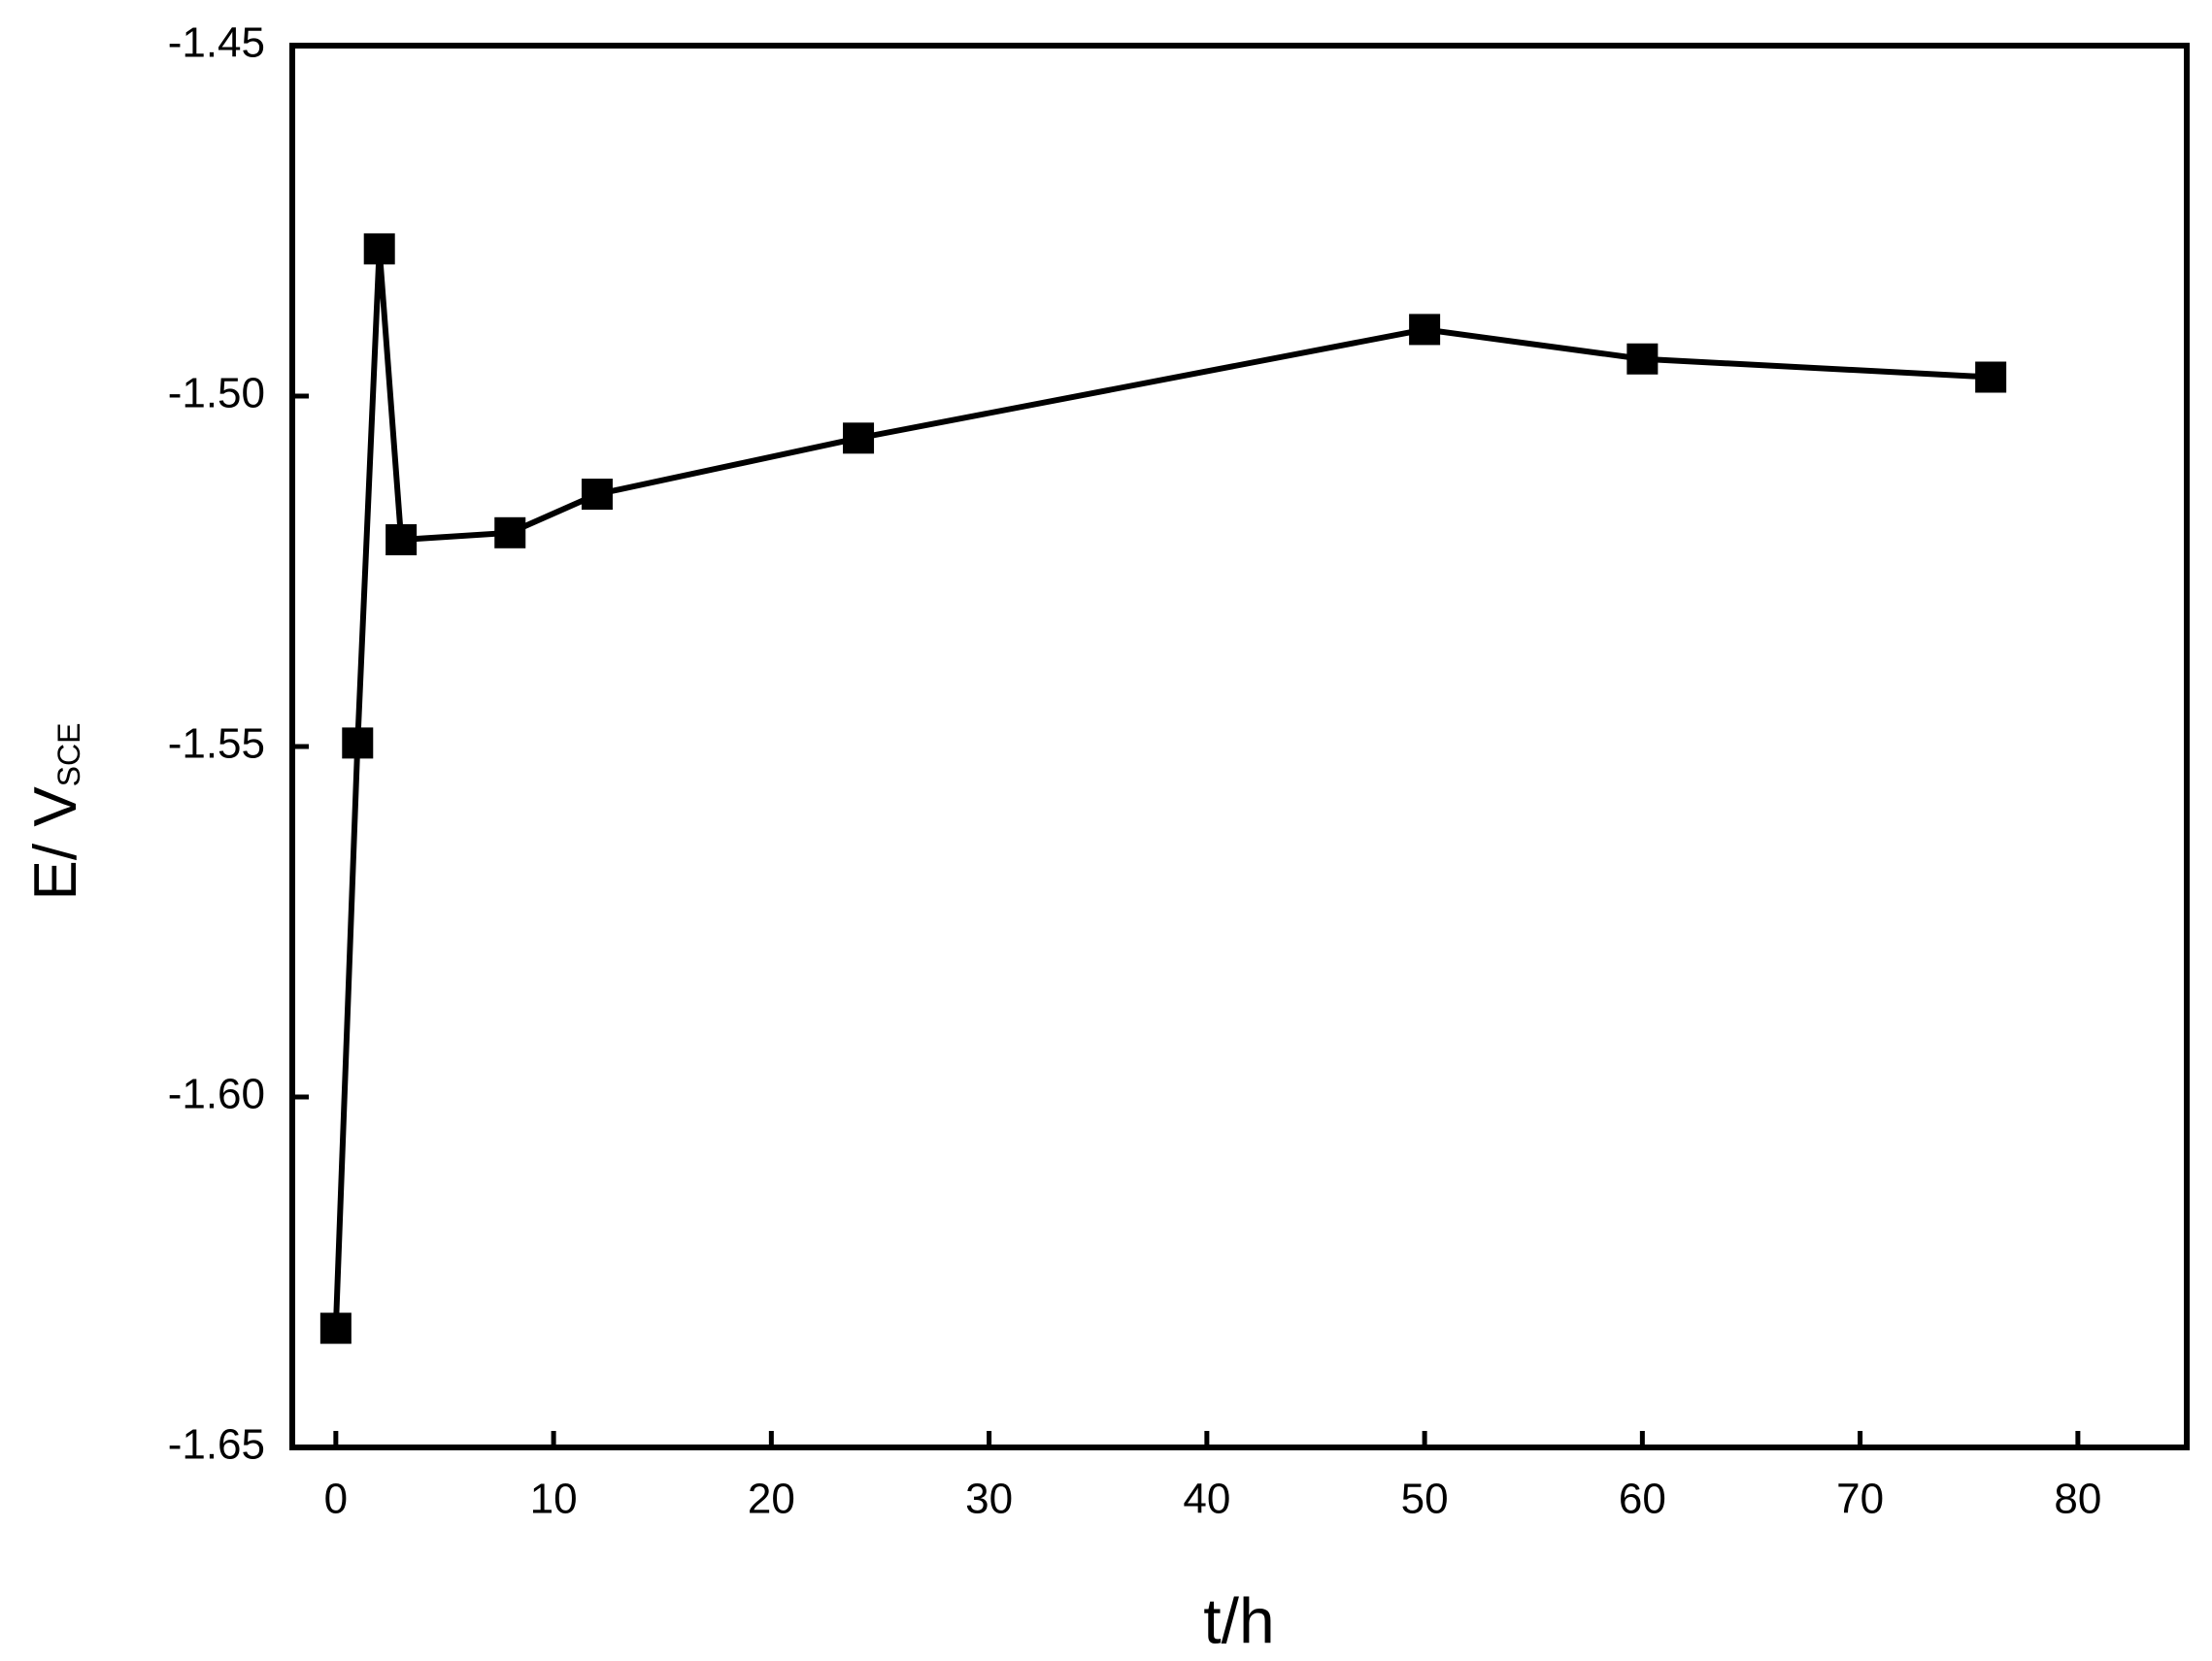 This screenshot has width=2212, height=1661. Describe the element at coordinates (216, 43) in the screenshot. I see `y-tick-label: -1.45` at that location.